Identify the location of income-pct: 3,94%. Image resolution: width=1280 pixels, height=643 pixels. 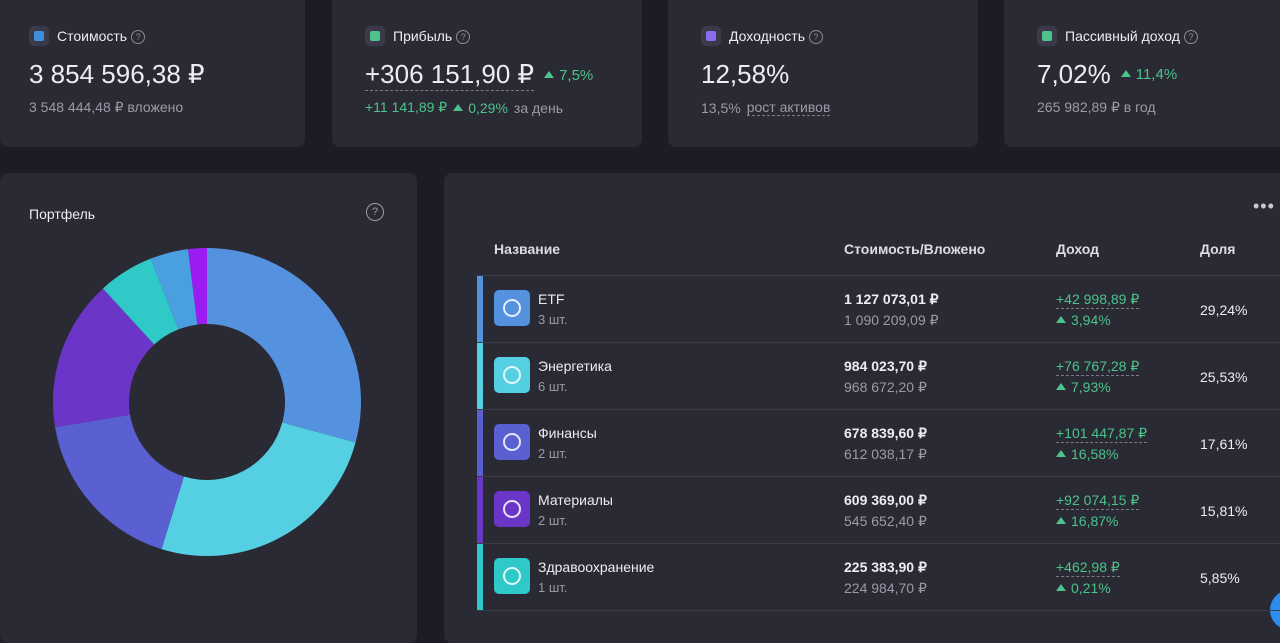
(1091, 320).